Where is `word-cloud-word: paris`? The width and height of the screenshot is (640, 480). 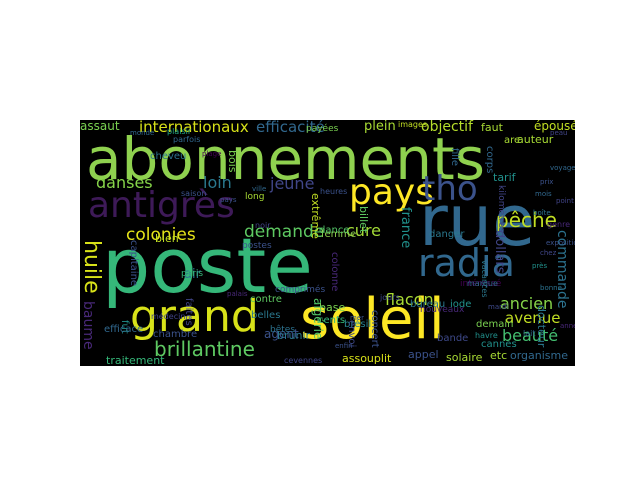 word-cloud-word: paris is located at coordinates (192, 274).